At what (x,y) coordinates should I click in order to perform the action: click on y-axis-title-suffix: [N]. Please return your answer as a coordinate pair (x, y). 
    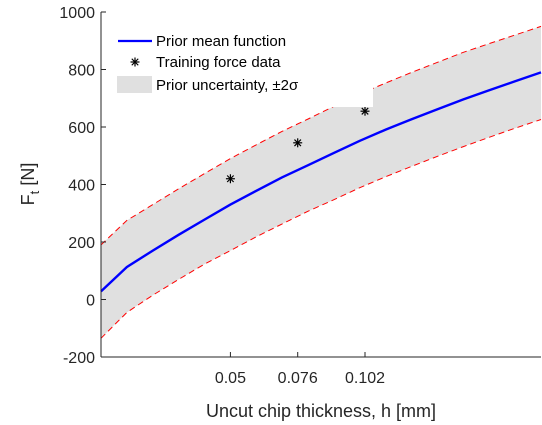
    Looking at the image, I should click on (28, 177).